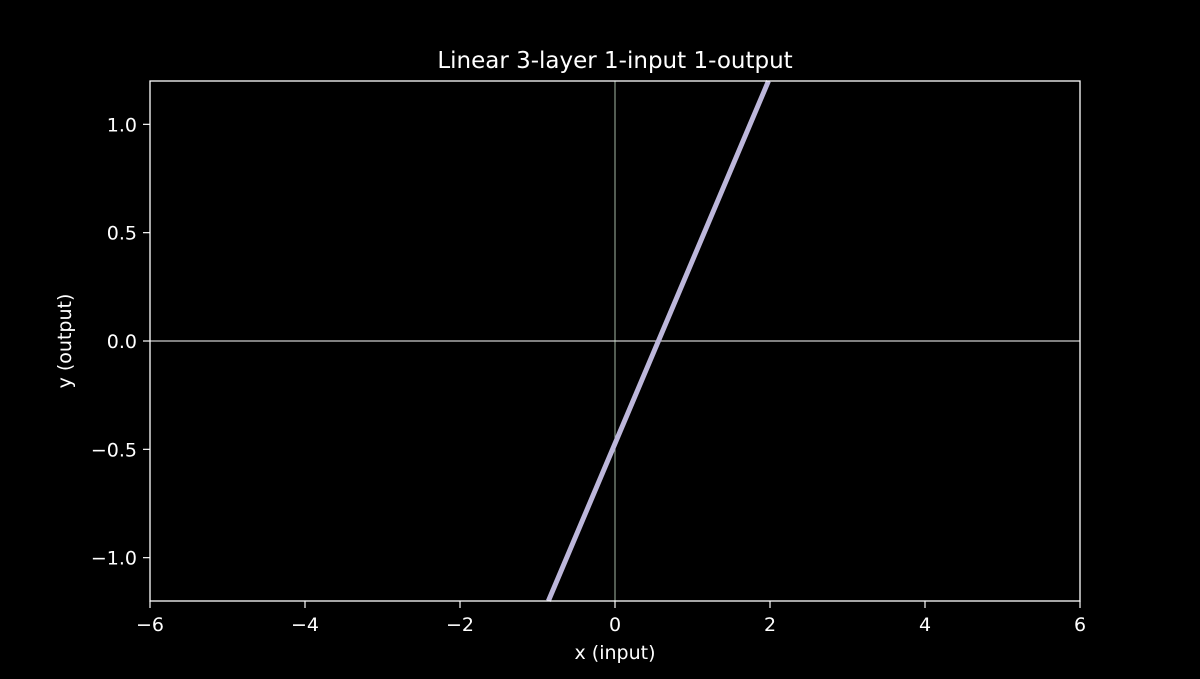 This screenshot has width=1200, height=679. What do you see at coordinates (770, 625) in the screenshot?
I see `x-tick-label: 2` at bounding box center [770, 625].